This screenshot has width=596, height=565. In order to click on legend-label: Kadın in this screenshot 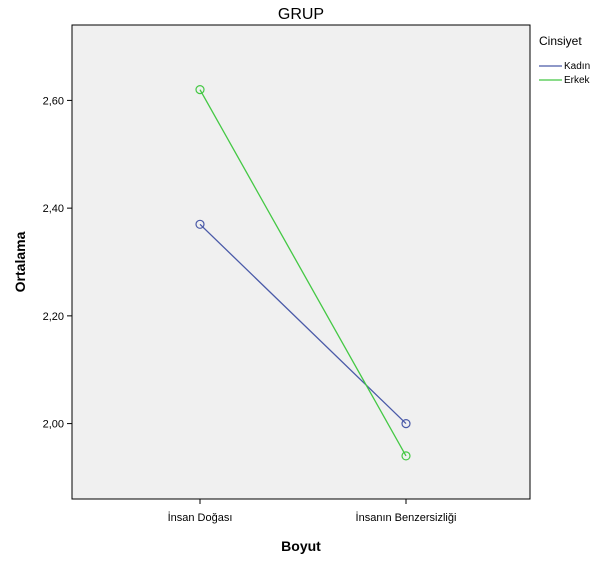, I will do `click(577, 66)`.